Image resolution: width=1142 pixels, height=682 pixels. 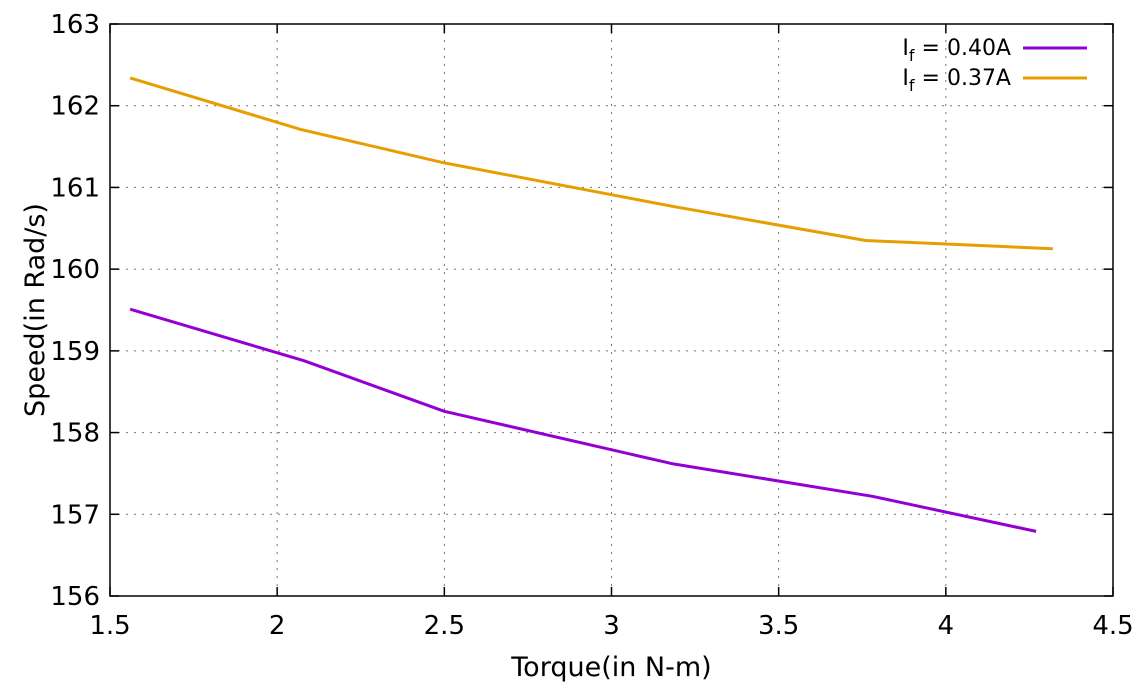 What do you see at coordinates (75, 434) in the screenshot?
I see `y-tick-label: 158` at bounding box center [75, 434].